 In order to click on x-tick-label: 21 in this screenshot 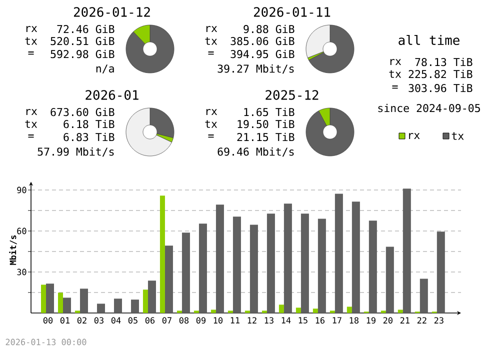, I will do `click(405, 320)`.